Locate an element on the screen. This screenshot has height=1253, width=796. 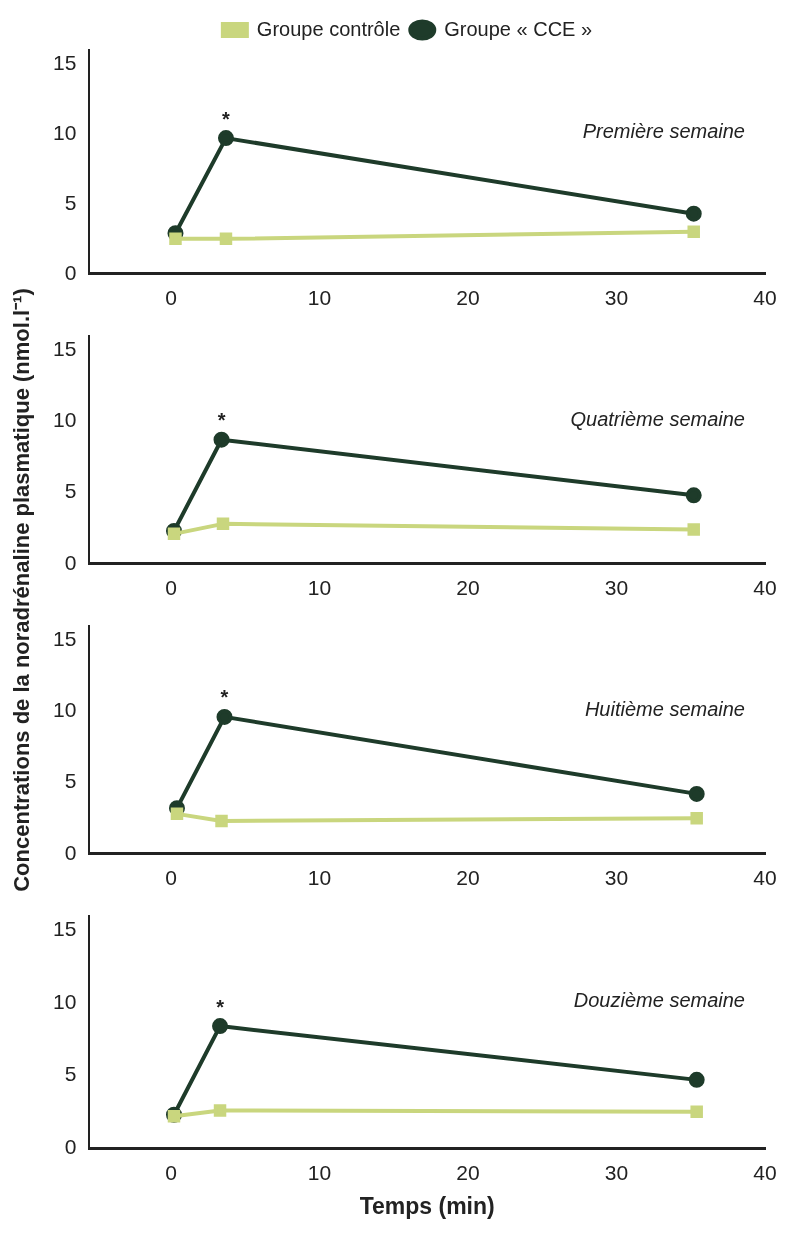
legend-label: Groupe contrôle is located at coordinates (328, 28).